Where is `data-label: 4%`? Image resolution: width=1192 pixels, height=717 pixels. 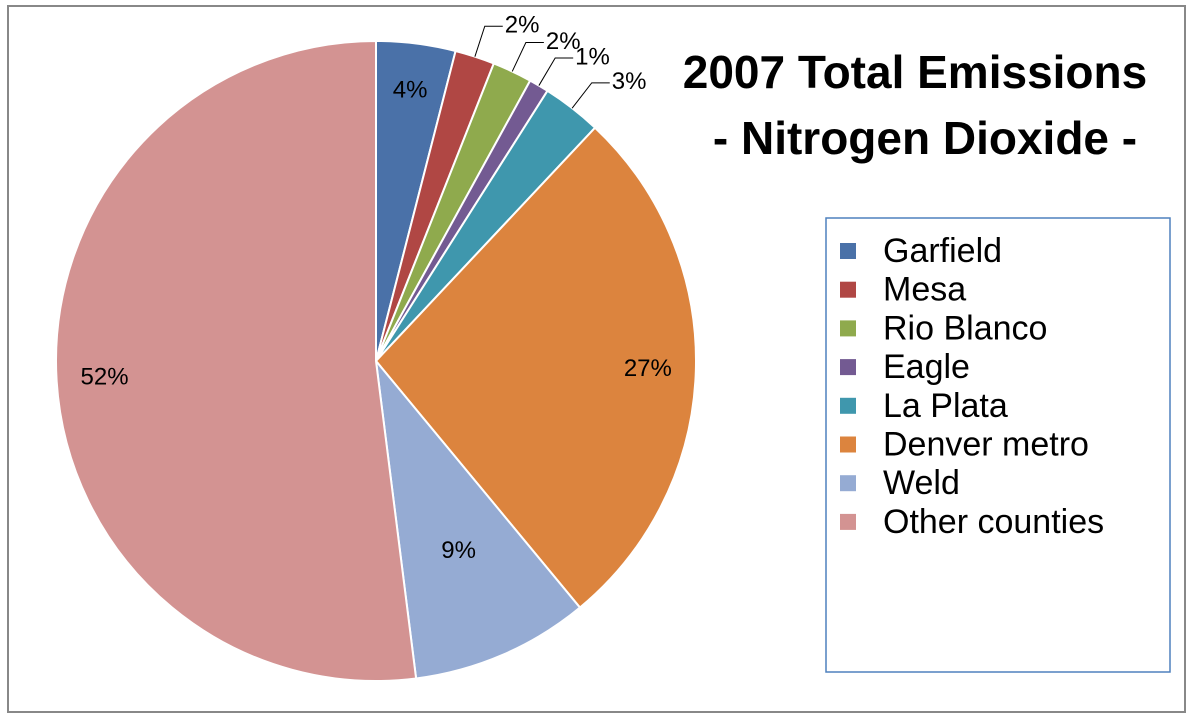 data-label: 4% is located at coordinates (410, 89).